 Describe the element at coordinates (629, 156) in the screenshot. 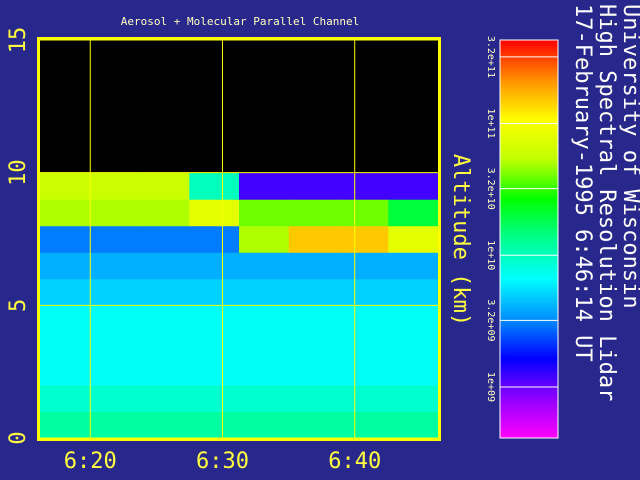

I see `annotation: University of Wisconsin` at that location.